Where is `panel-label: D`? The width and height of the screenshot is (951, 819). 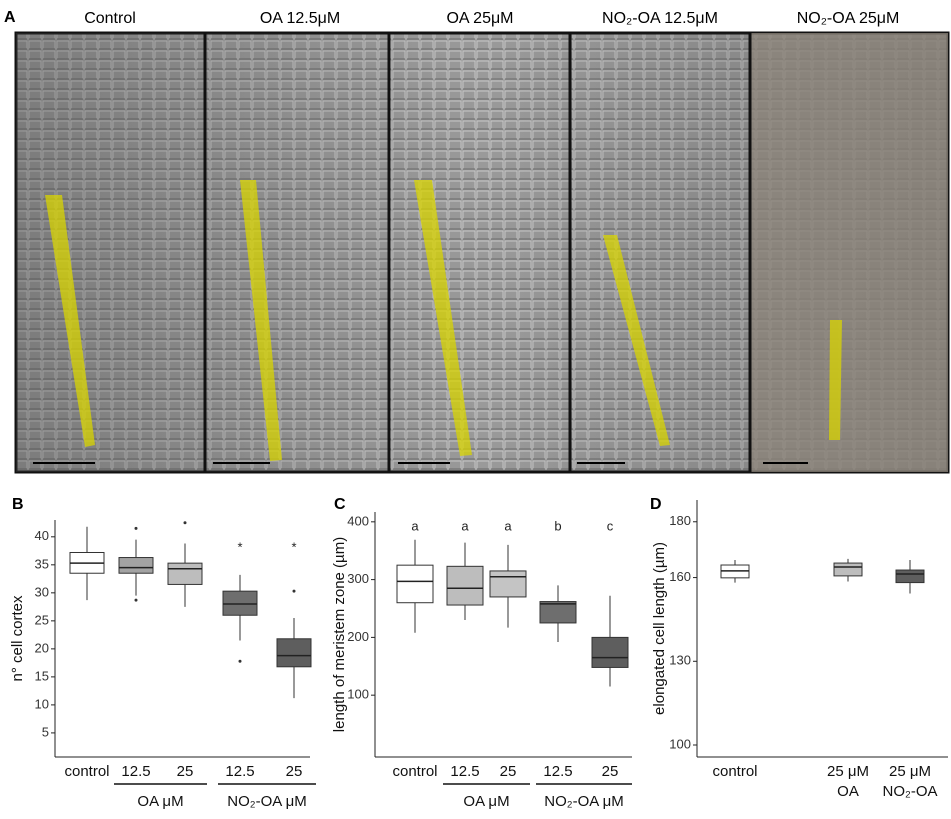
panel-label: D is located at coordinates (656, 504).